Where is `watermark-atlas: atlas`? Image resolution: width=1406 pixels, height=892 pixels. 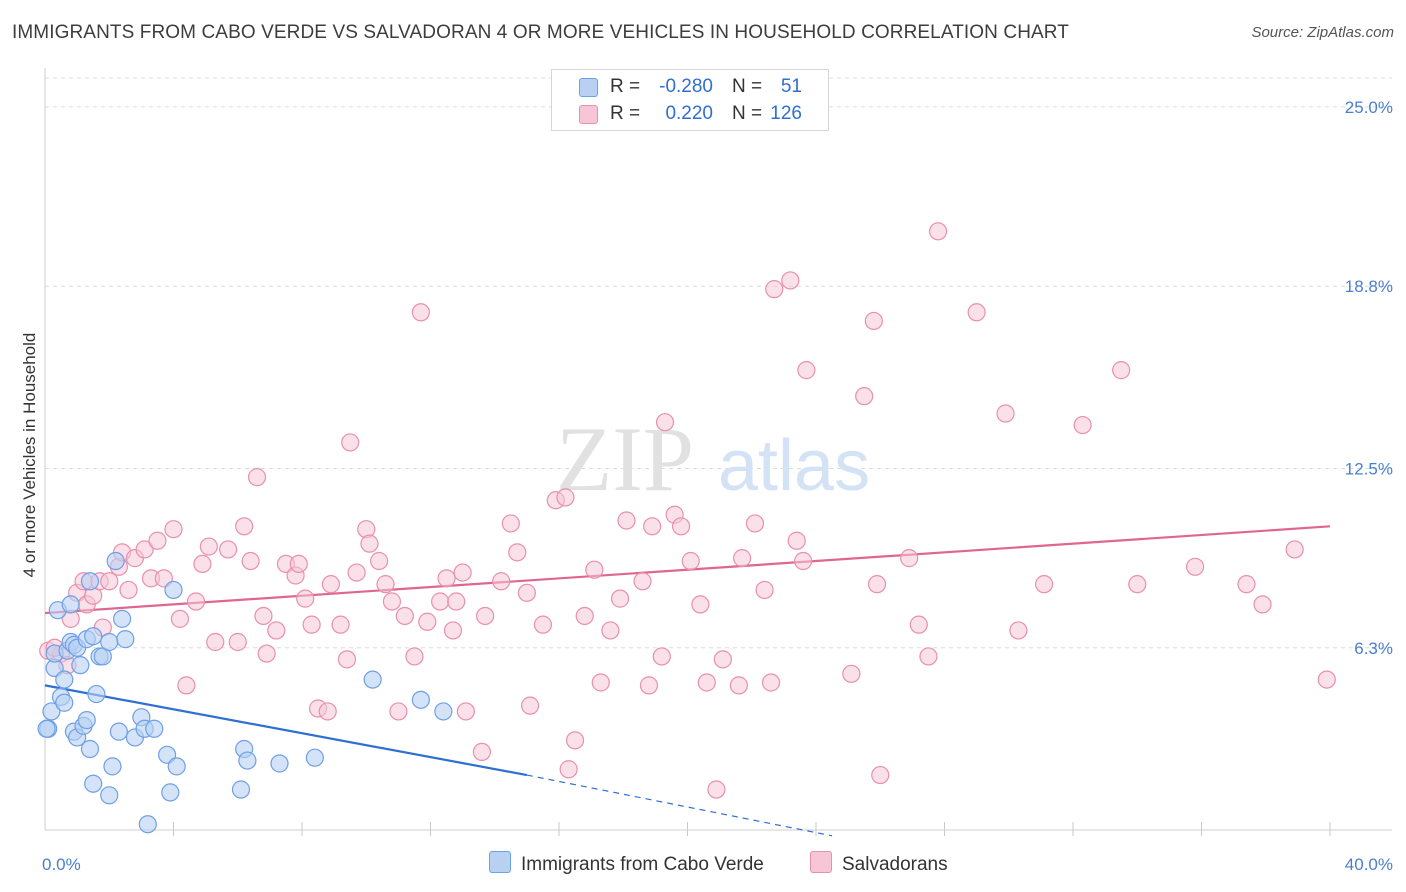 watermark-atlas: atlas is located at coordinates (794, 466).